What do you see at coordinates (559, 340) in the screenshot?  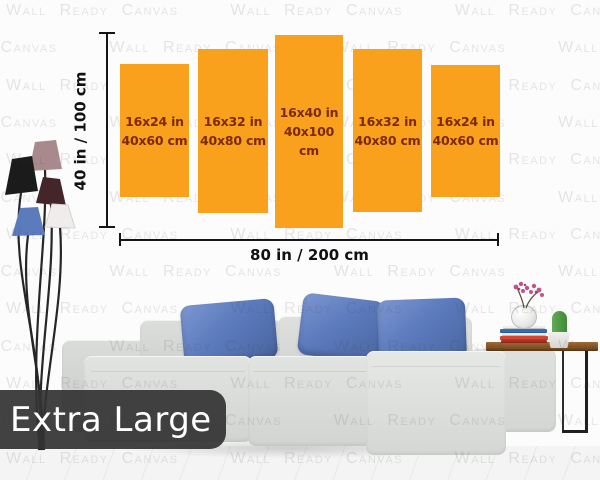 I see `cactus-pot` at bounding box center [559, 340].